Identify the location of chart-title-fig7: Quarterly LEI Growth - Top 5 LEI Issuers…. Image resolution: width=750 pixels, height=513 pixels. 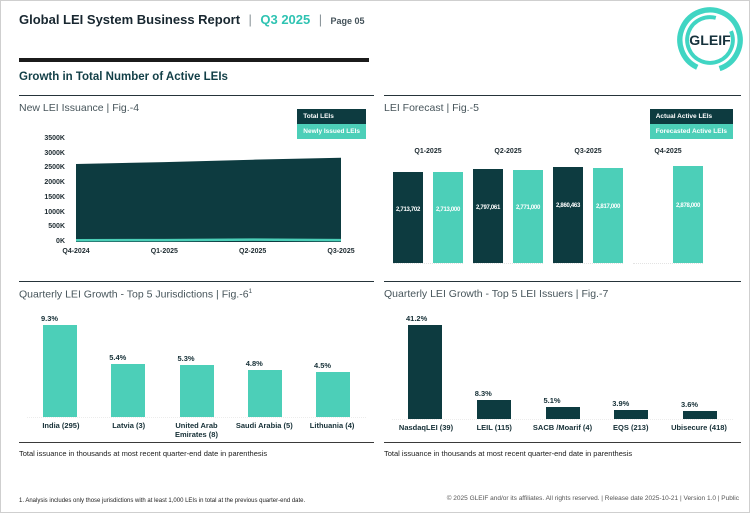
(496, 294).